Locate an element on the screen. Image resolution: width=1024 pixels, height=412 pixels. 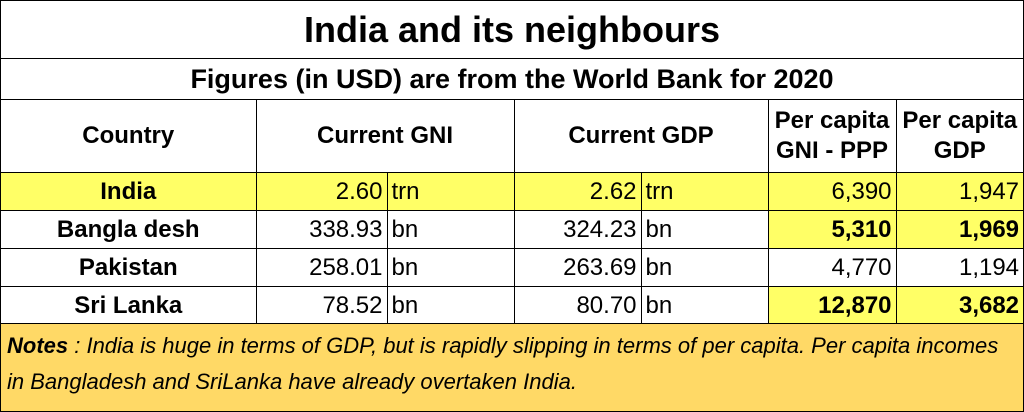
header-pc-gdp-line1: Per capita is located at coordinates (960, 120).